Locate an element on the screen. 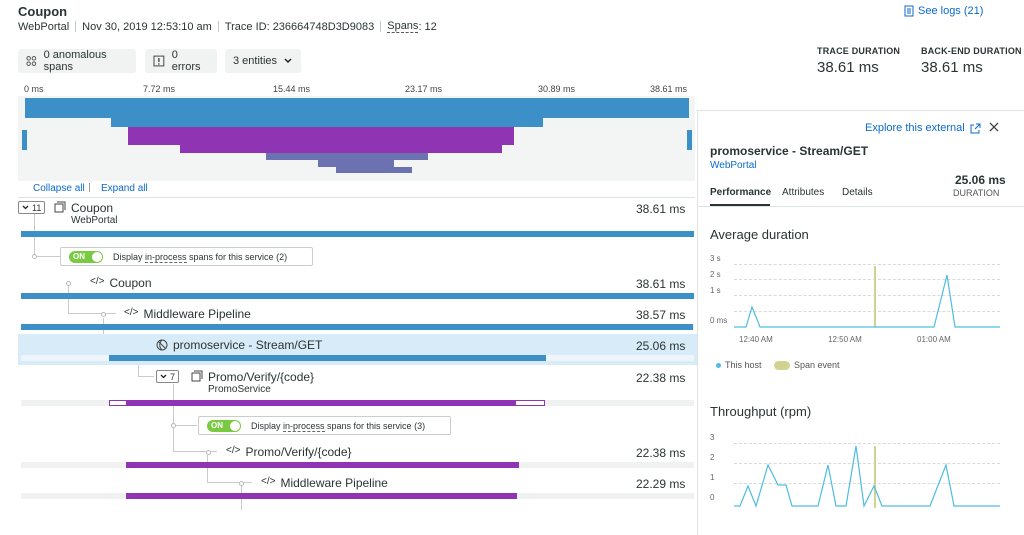 The height and width of the screenshot is (535, 1024). expand-all-link: Expand all is located at coordinates (124, 188).